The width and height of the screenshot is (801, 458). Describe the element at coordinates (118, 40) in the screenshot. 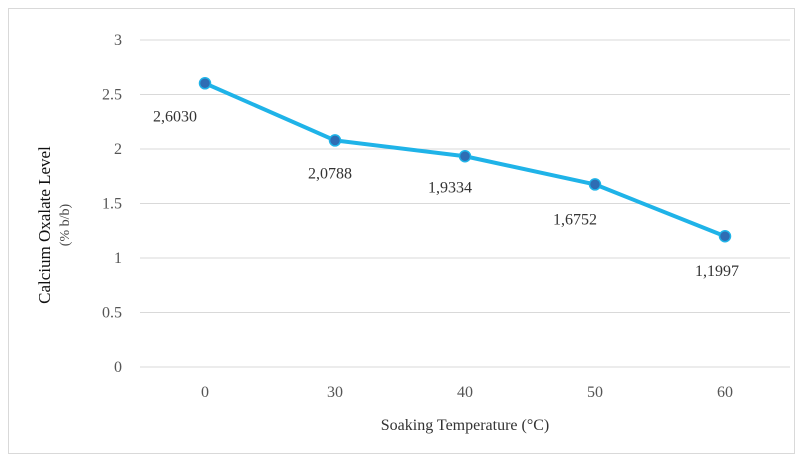

I see `y-tick-label: 3` at that location.